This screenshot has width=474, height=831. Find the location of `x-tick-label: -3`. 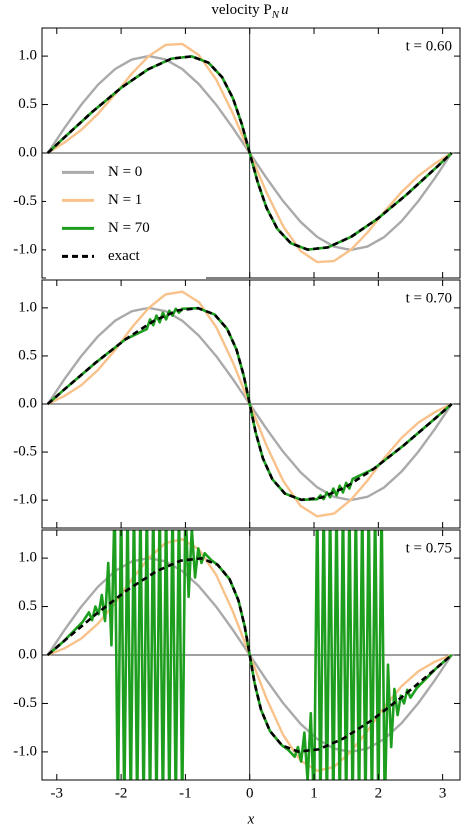

x-tick-label: -3 is located at coordinates (57, 793).